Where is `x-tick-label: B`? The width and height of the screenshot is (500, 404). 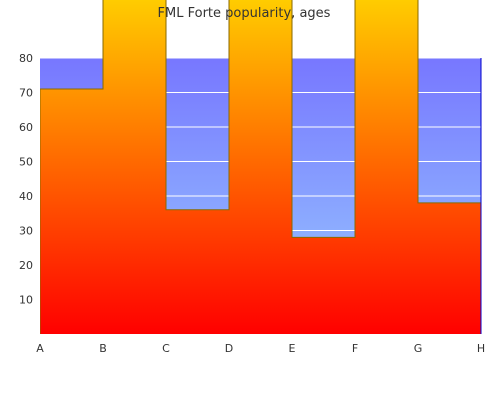 x-tick-label: B is located at coordinates (103, 348).